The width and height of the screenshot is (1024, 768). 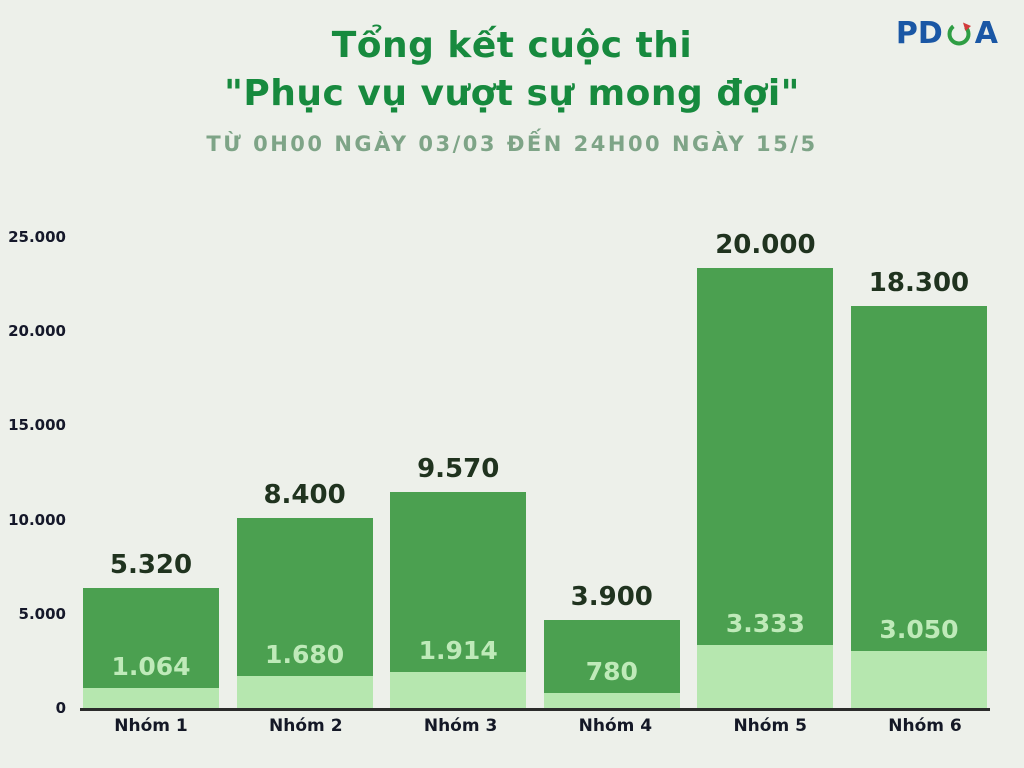 I want to click on y-tick-label: 10.000, so click(x=37, y=519).